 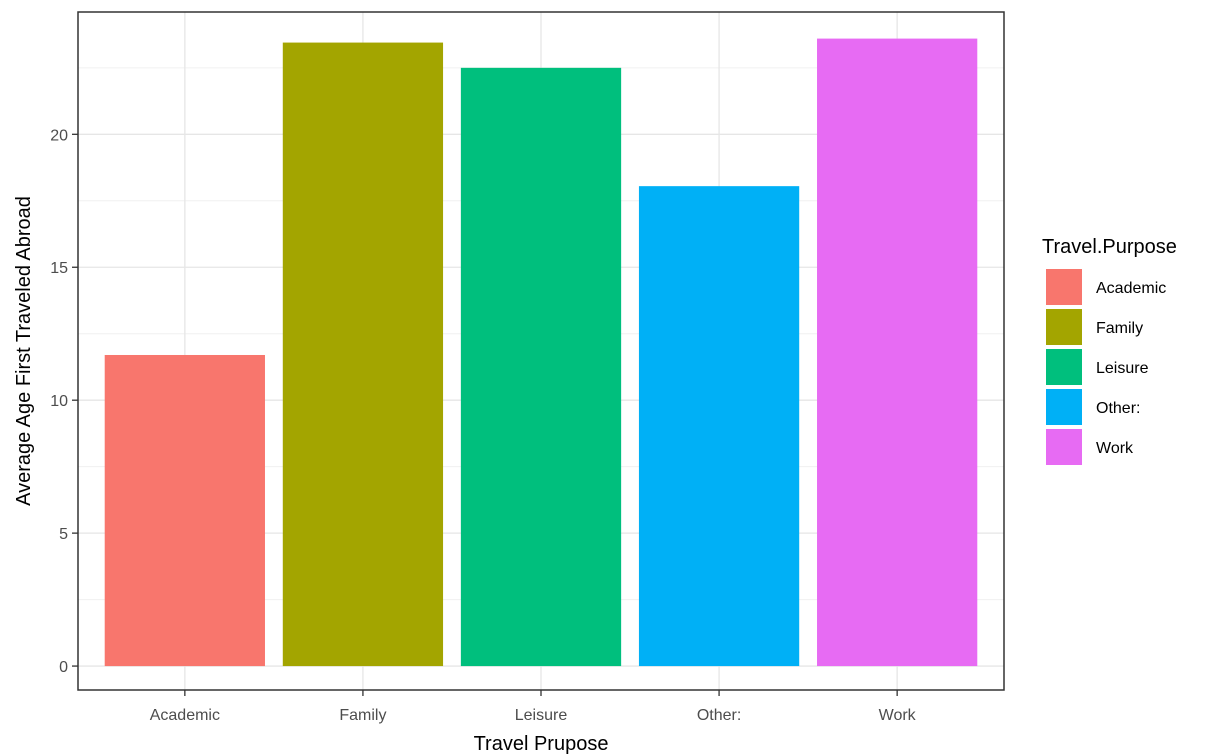 I want to click on legend-label: Family, so click(x=1119, y=328).